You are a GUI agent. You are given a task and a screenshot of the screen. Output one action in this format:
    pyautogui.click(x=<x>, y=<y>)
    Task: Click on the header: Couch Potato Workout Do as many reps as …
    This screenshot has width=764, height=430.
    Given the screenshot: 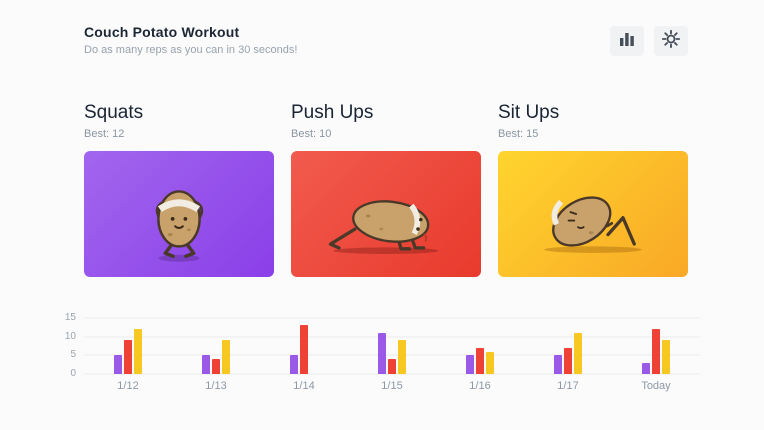 What is the action you would take?
    pyautogui.click(x=190, y=40)
    